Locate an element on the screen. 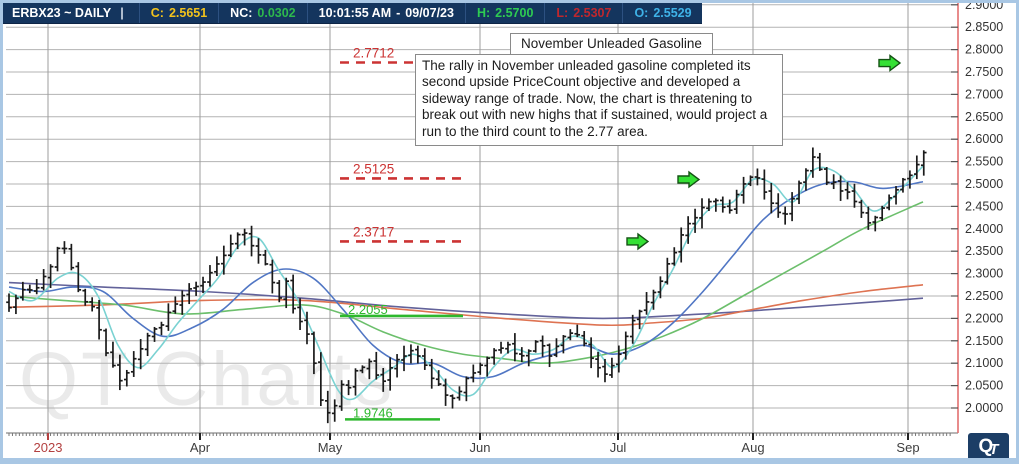 This screenshot has height=464, width=1019. x-axis-label: Jul is located at coordinates (618, 447).